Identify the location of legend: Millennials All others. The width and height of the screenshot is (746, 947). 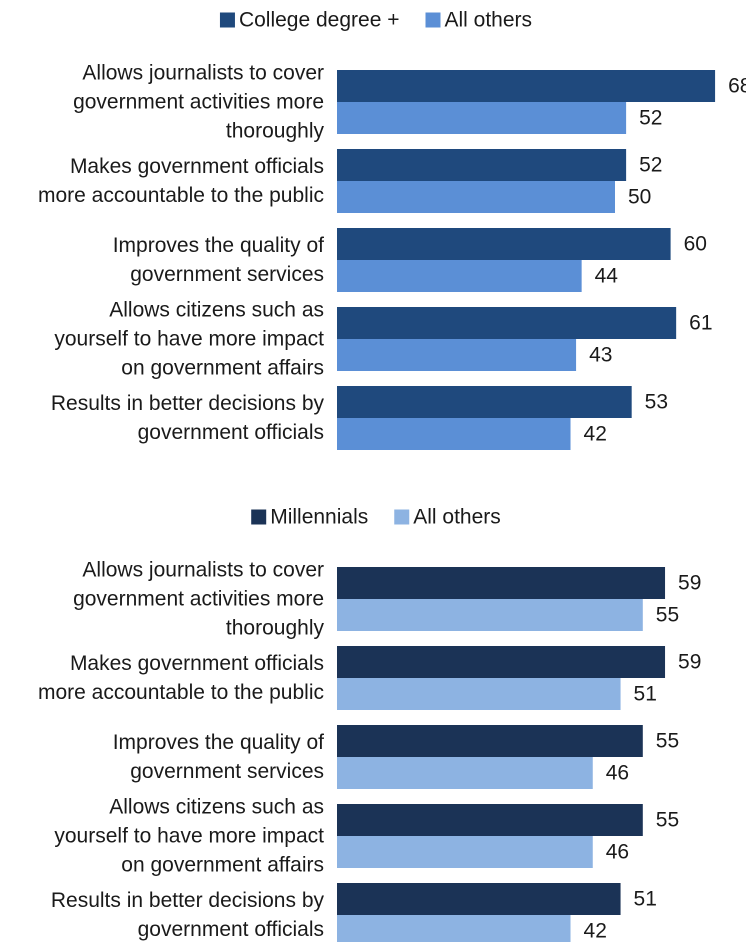
(376, 517).